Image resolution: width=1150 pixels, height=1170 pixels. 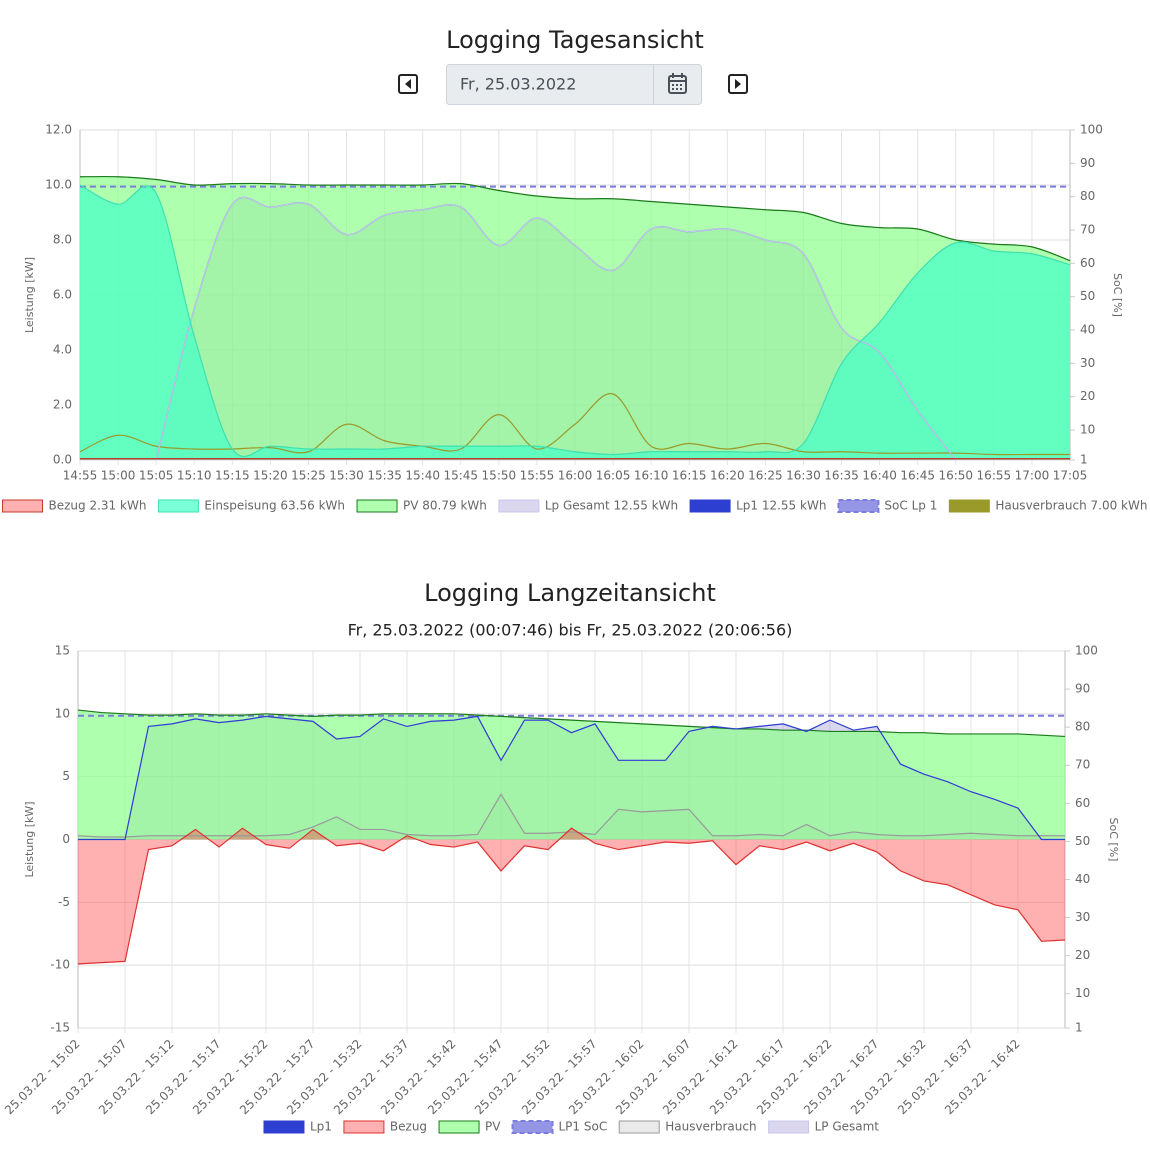 I want to click on date-picker: Fr, 25.03.2022, so click(x=574, y=84).